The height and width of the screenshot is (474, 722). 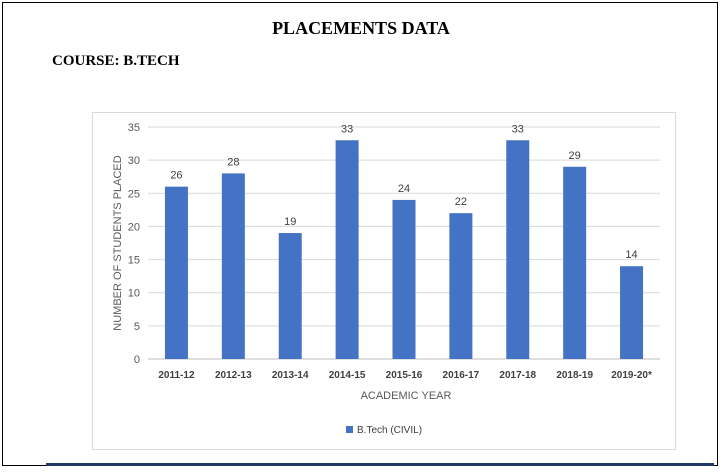 I want to click on y-tick-label: 0, so click(x=137, y=360).